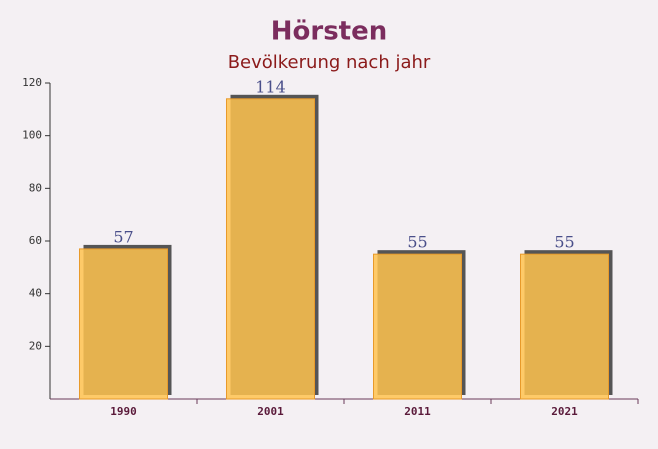  What do you see at coordinates (32, 82) in the screenshot?
I see `y-tick-label: 120` at bounding box center [32, 82].